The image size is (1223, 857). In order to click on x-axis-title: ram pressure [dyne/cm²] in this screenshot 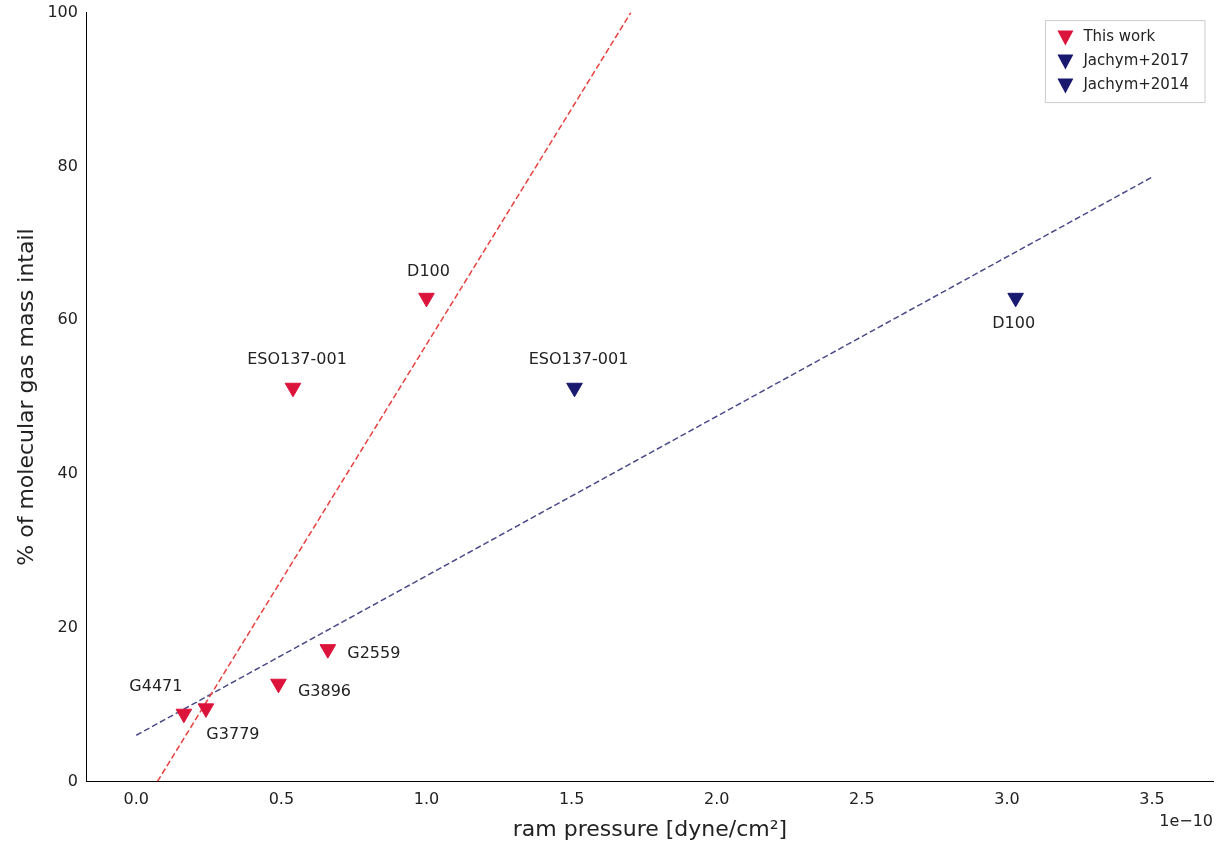, I will do `click(650, 828)`.